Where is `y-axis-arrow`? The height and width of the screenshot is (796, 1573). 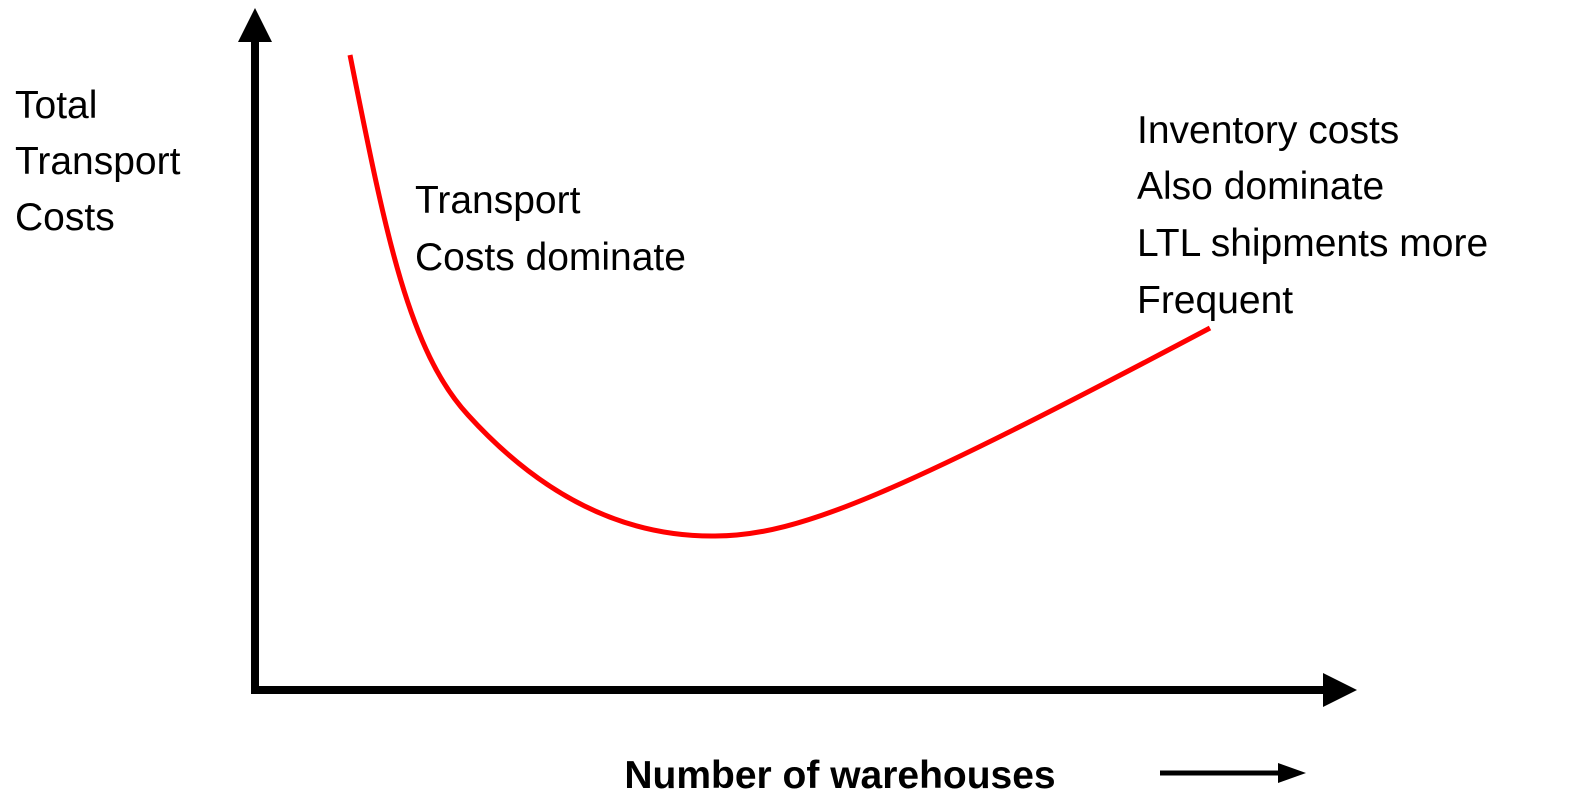
y-axis-arrow is located at coordinates (255, 25).